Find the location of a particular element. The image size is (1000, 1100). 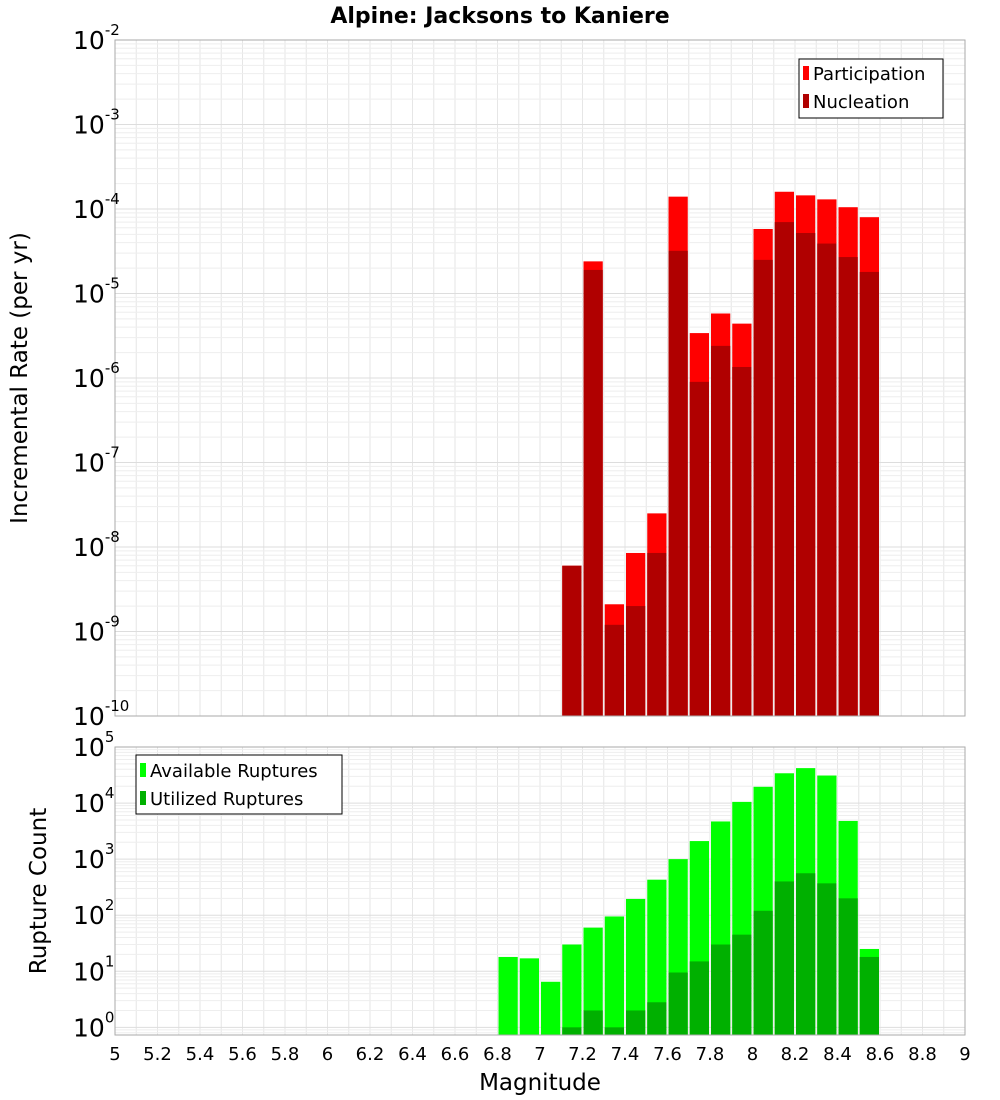

x-tick-label: 5 is located at coordinates (114, 1054).